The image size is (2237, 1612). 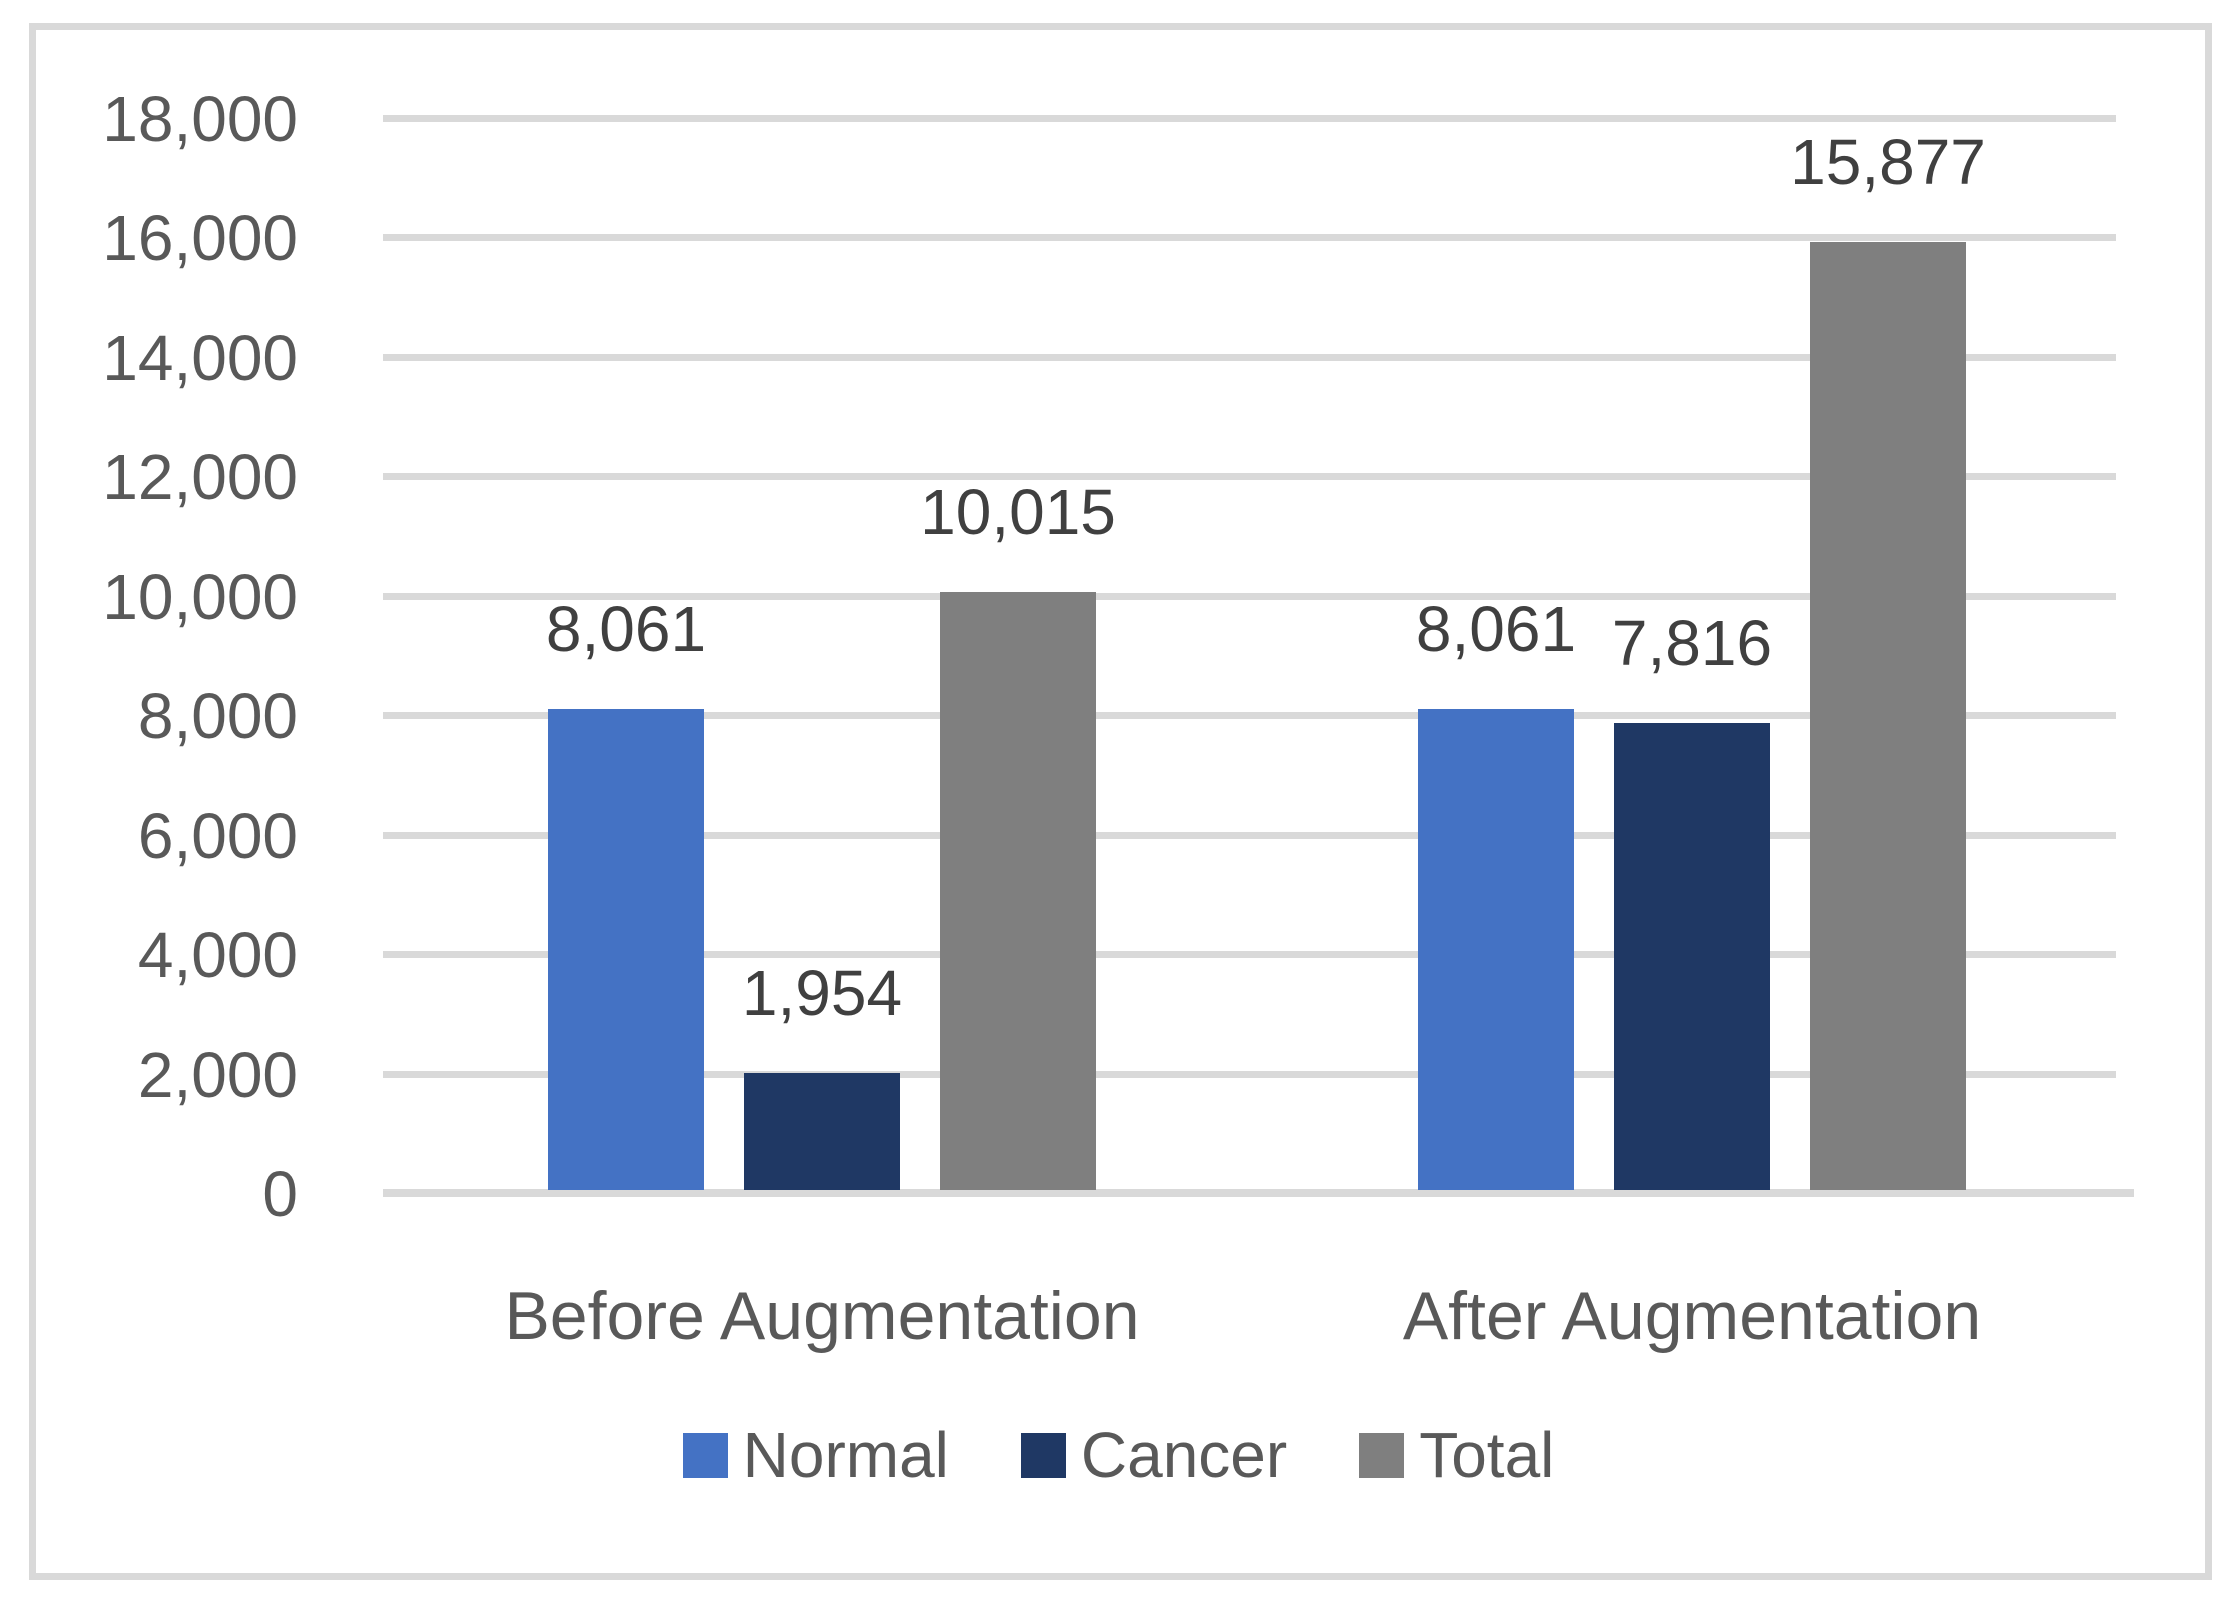 I want to click on y-axis-tick-label: 14,000, so click(x=200, y=357).